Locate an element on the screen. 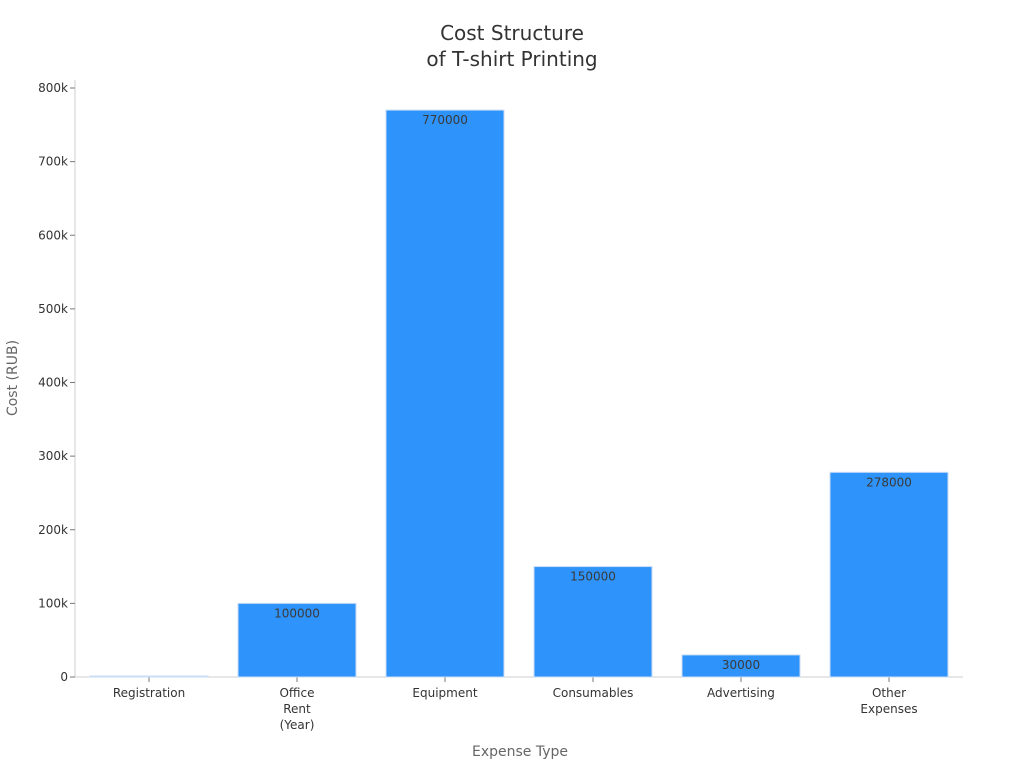 This screenshot has width=1024, height=772. data-label: 278000 is located at coordinates (889, 482).